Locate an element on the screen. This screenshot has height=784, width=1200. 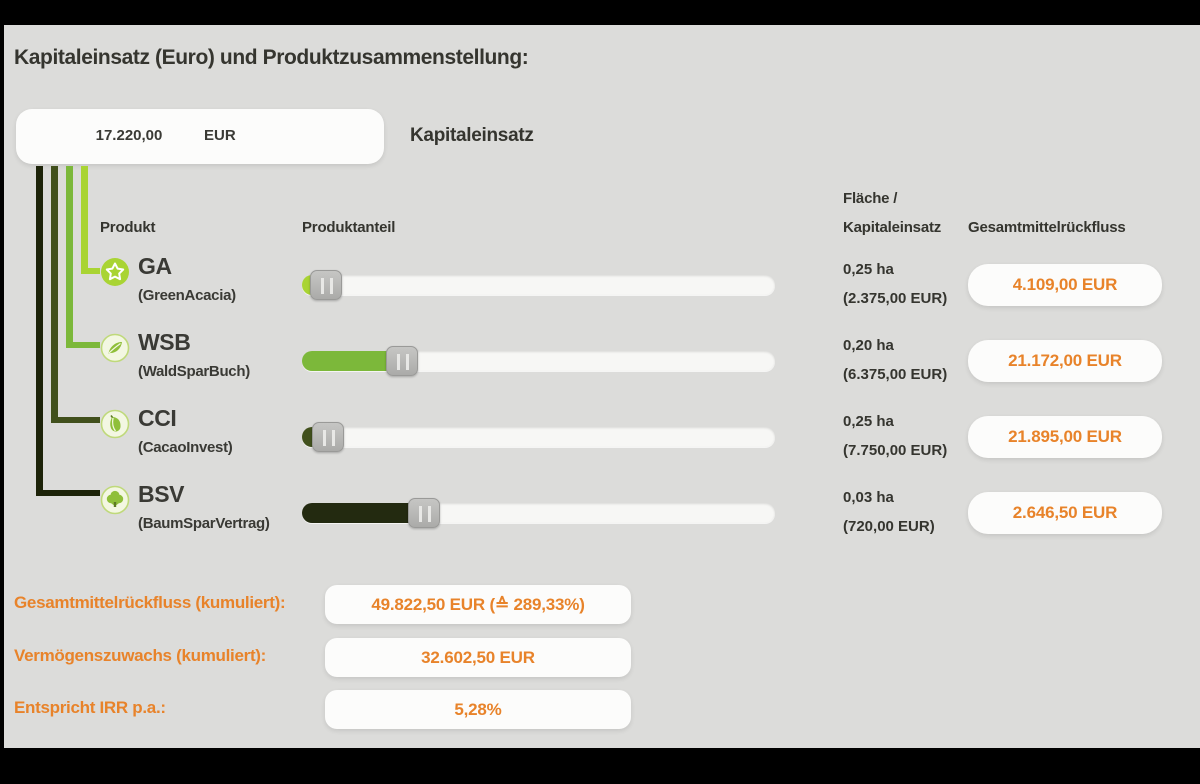
product-name: (BaumSparVertrag) is located at coordinates (204, 523).